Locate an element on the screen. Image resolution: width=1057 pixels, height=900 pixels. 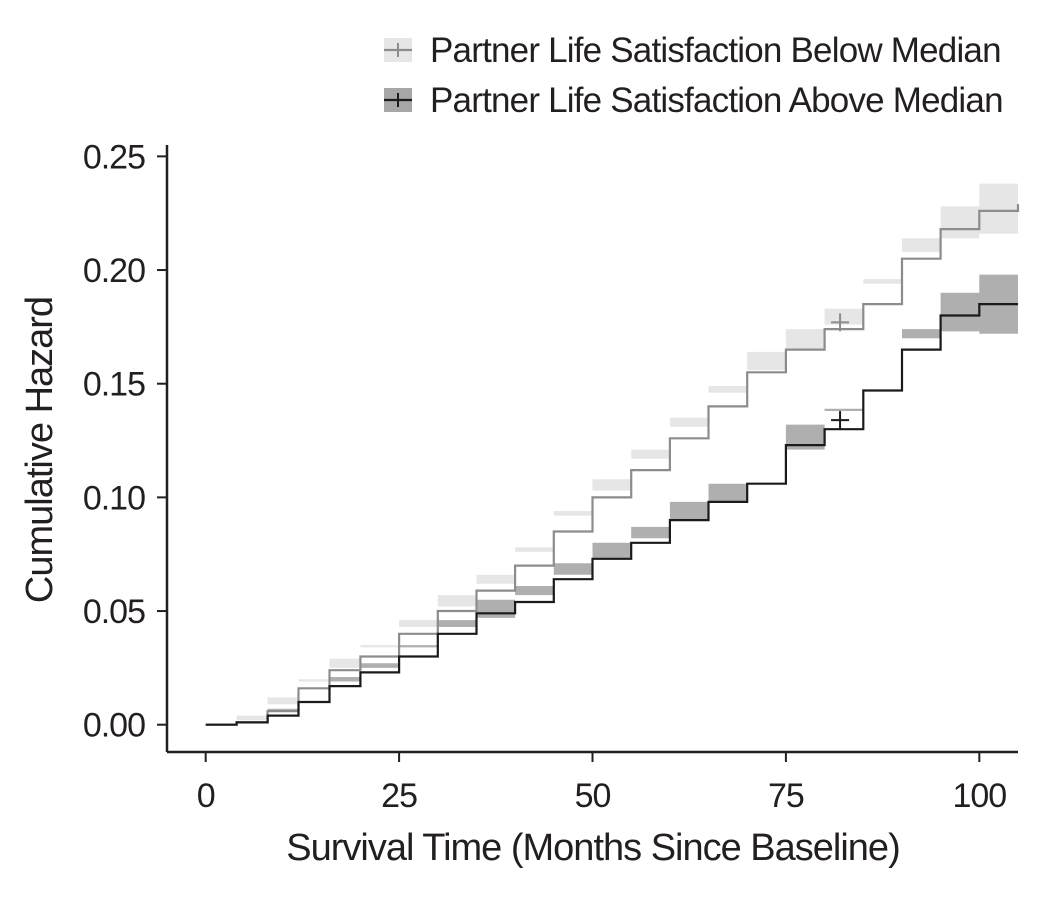
y-tick-label: 0.15 is located at coordinates (114, 385).